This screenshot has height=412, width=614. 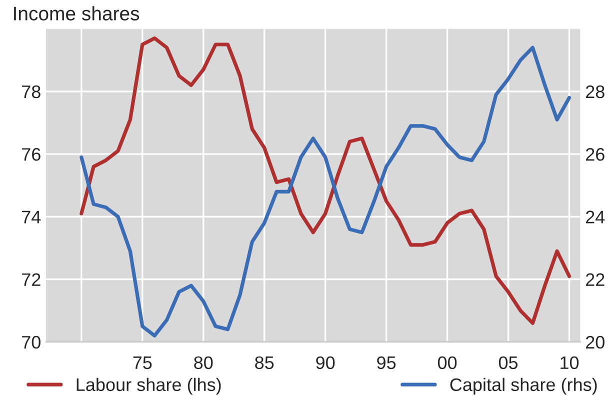 What do you see at coordinates (264, 363) in the screenshot?
I see `x-tick-label: 85` at bounding box center [264, 363].